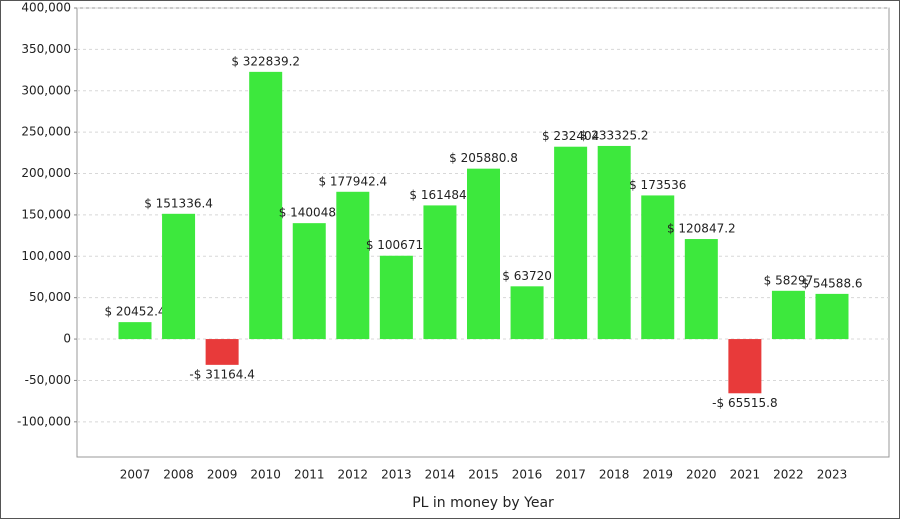  Describe the element at coordinates (527, 475) in the screenshot. I see `x-tick-label: 2016` at that location.